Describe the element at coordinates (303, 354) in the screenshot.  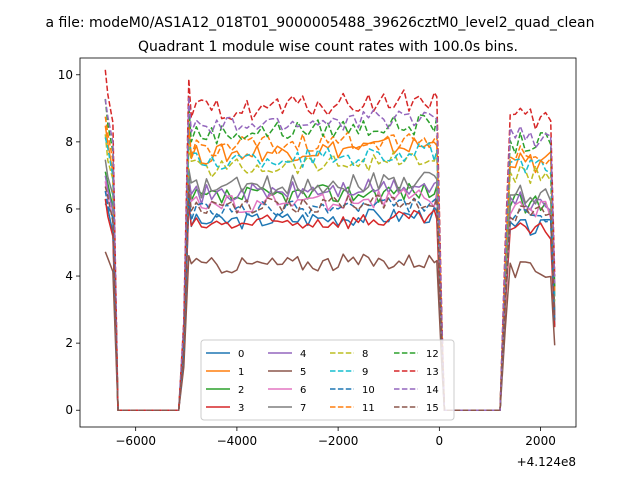
I see `legend-label-4: 4` at that location.